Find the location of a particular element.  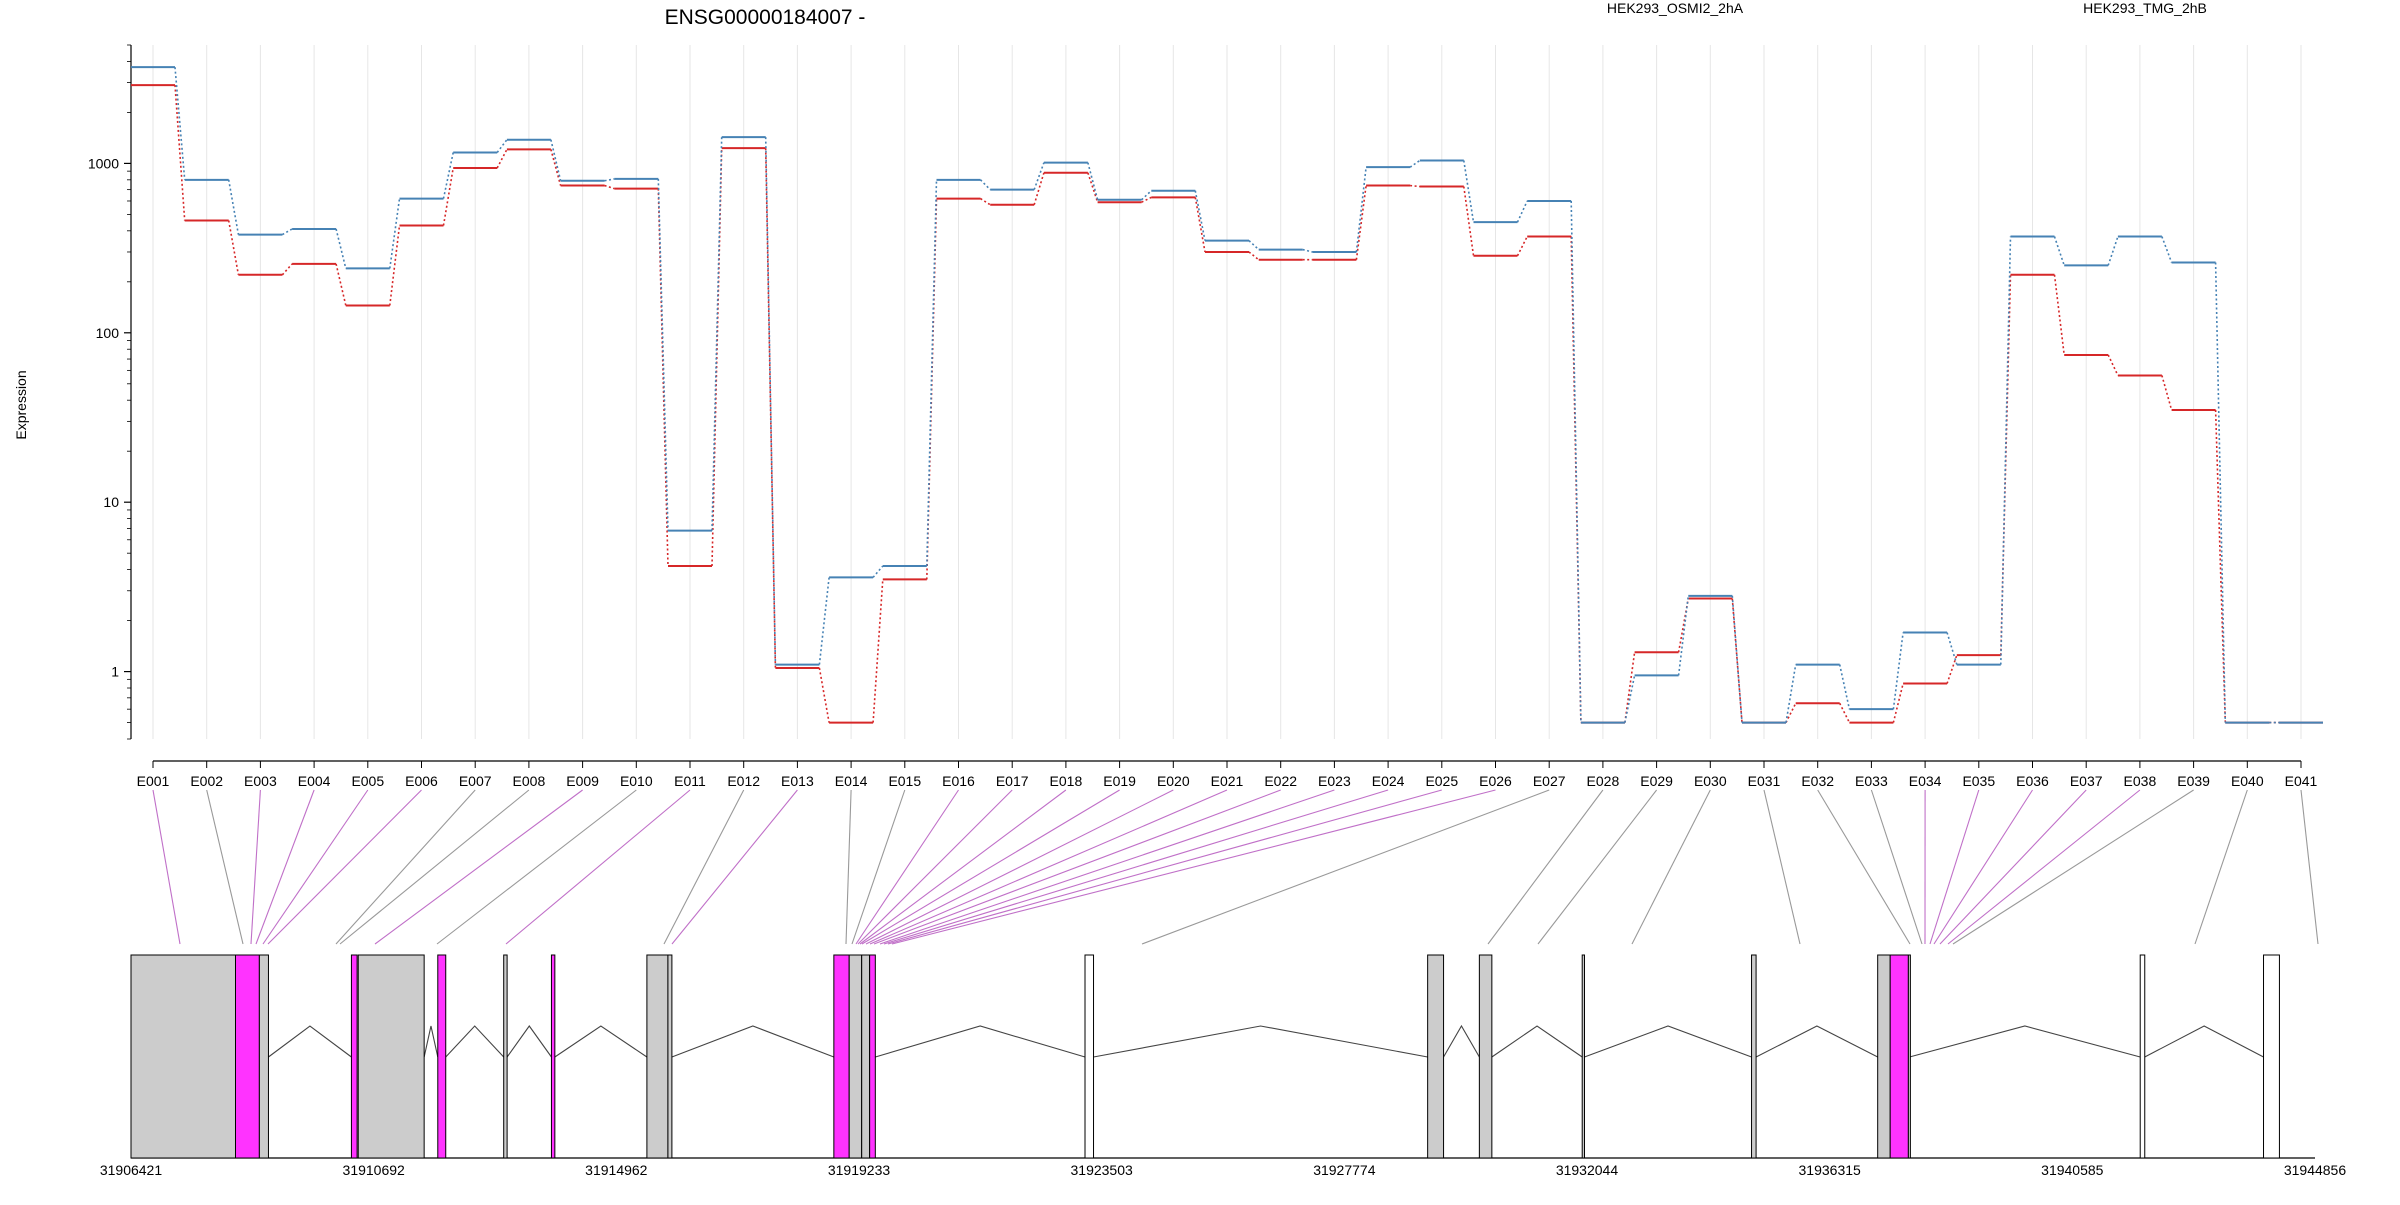

x-tick-label: E019 is located at coordinates (1119, 781).